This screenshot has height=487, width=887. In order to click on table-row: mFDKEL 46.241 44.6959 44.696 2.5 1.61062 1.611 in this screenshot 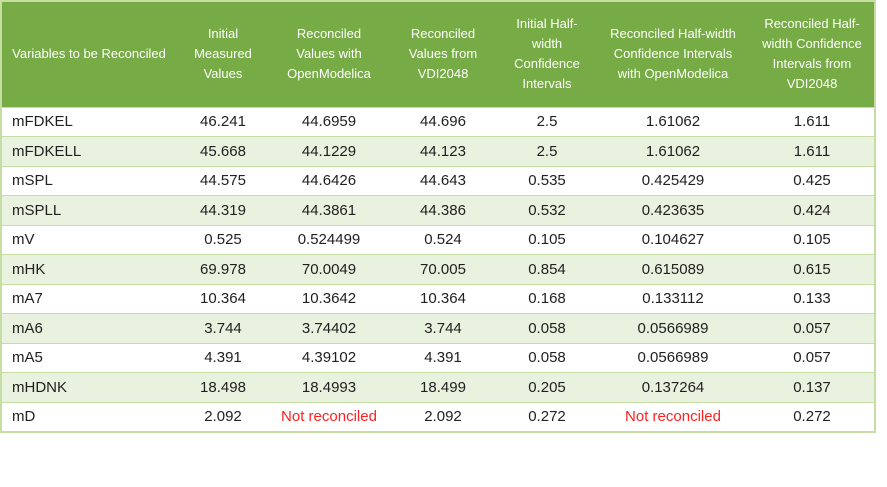, I will do `click(438, 121)`.